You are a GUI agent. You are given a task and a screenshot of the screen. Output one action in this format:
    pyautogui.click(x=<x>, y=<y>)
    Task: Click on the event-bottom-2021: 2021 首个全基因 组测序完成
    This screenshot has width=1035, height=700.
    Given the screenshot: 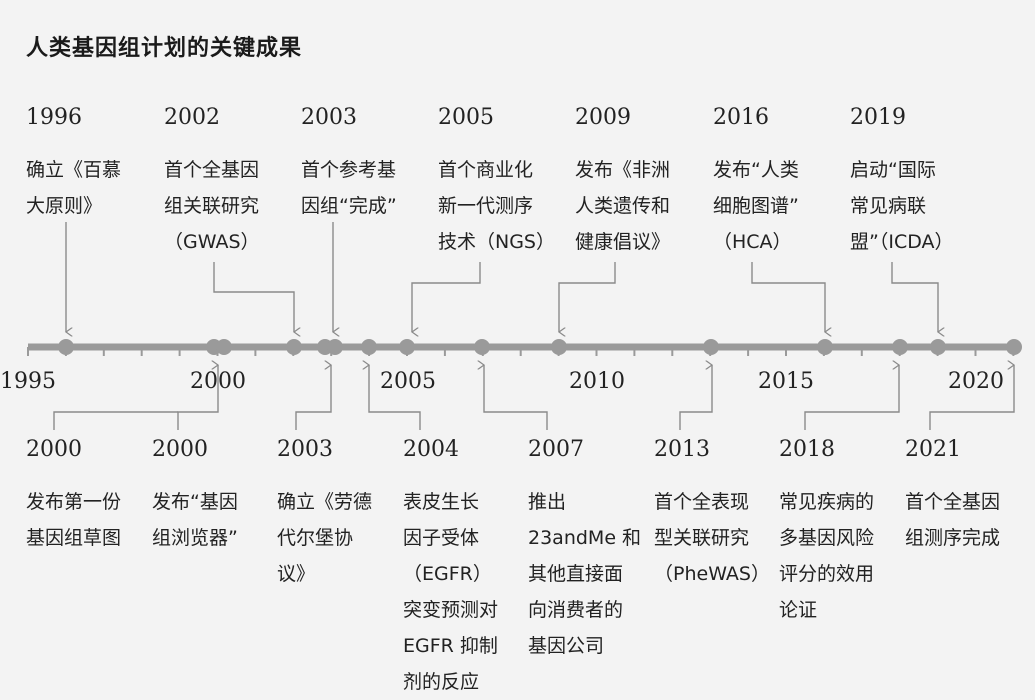 What is the action you would take?
    pyautogui.click(x=970, y=496)
    